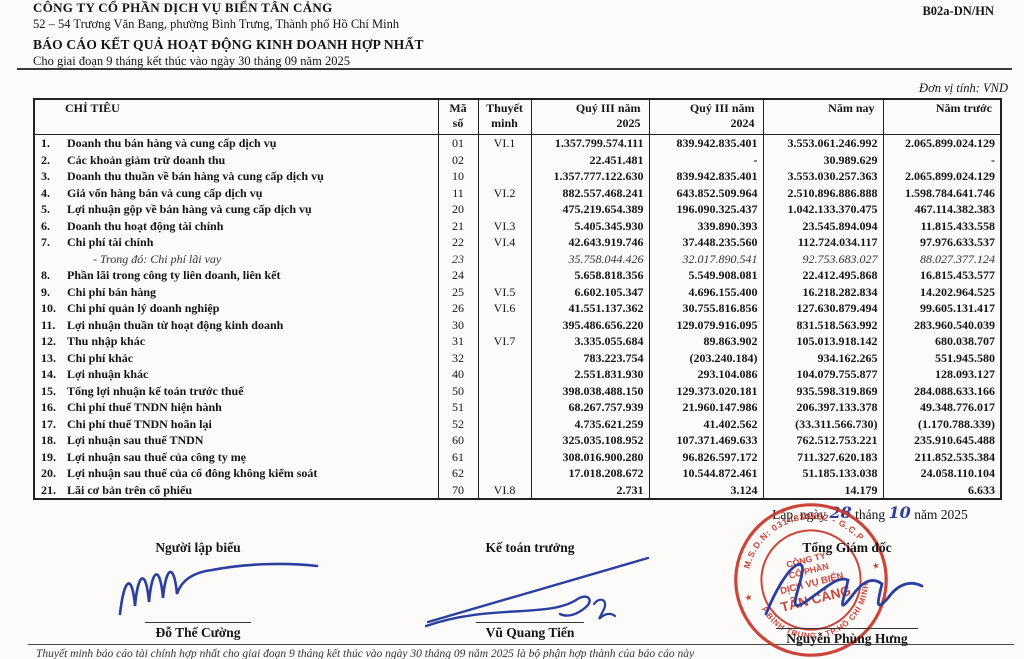  I want to click on row-label: Chi phí quản lý doanh nghiệp, so click(143, 308).